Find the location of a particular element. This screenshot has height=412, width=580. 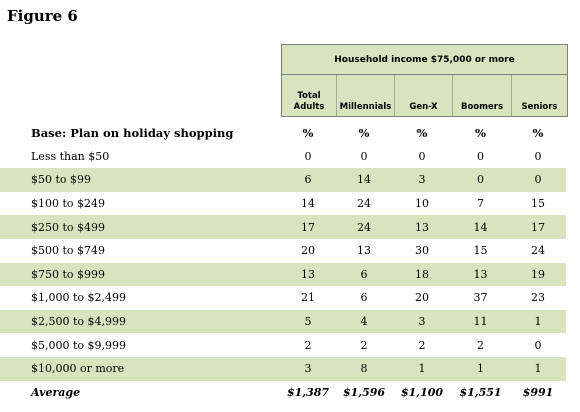

table-row: $5,000 to $9,999 2 2 2 2 0 is located at coordinates (286, 345).